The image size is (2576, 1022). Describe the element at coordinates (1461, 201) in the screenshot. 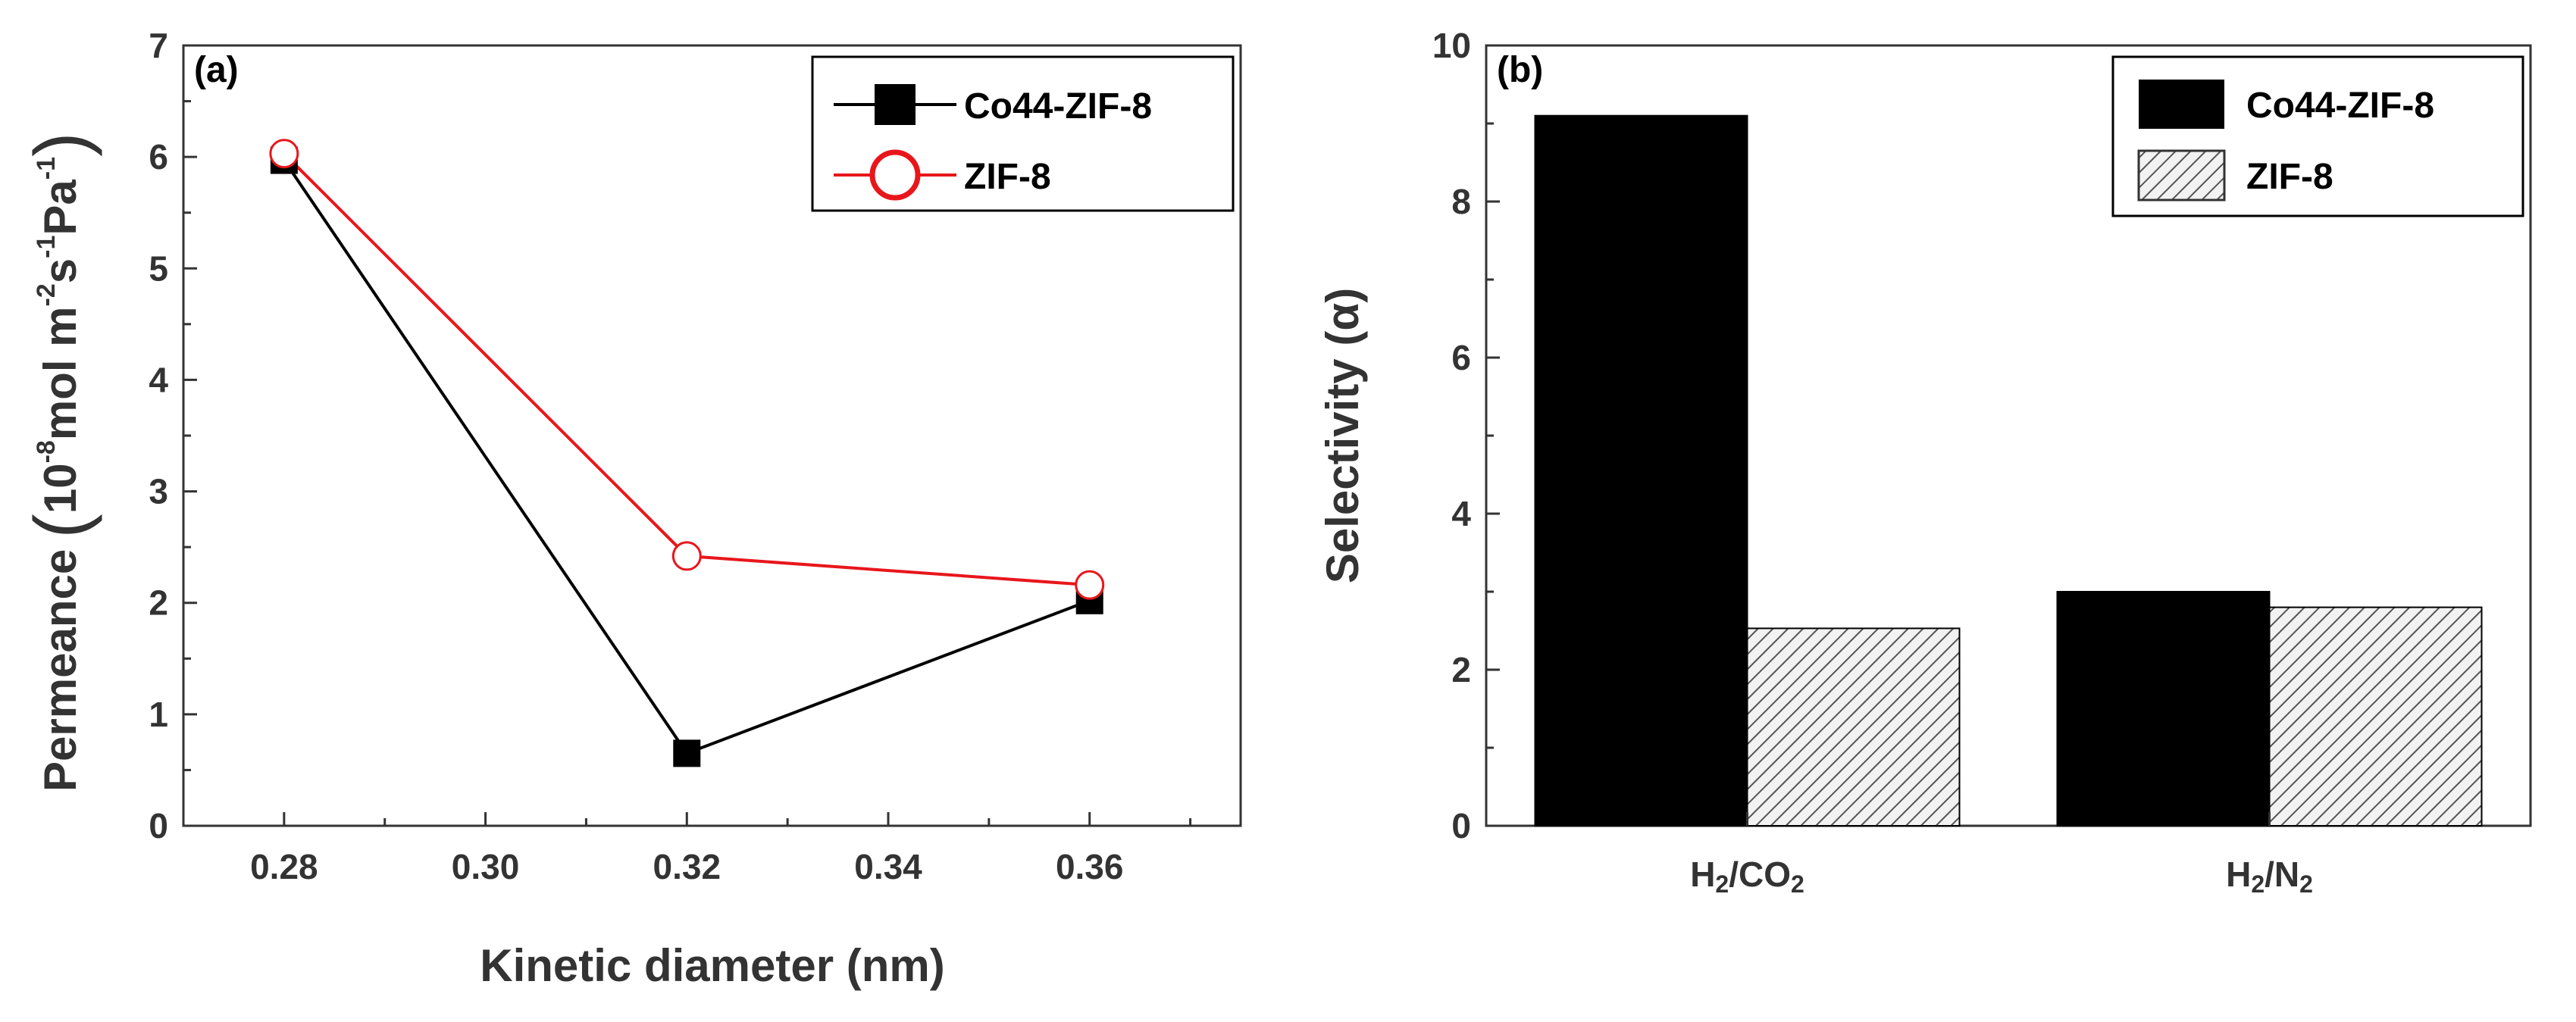

I see `panel-b-y-tick-label: 8` at that location.